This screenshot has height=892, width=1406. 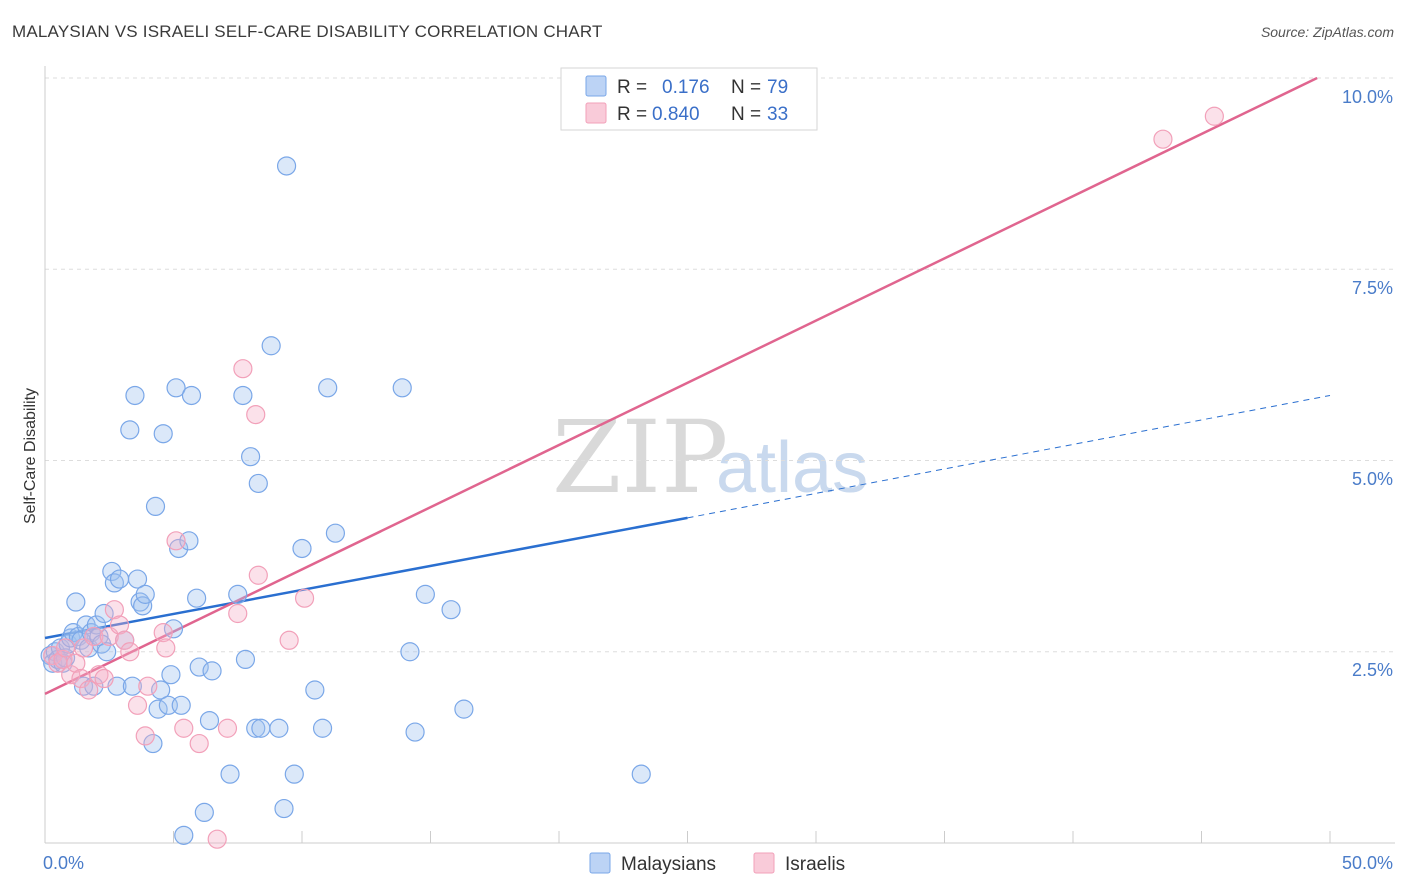 I want to click on y-tick-label-10-0: 10.0%, so click(x=1367, y=97).